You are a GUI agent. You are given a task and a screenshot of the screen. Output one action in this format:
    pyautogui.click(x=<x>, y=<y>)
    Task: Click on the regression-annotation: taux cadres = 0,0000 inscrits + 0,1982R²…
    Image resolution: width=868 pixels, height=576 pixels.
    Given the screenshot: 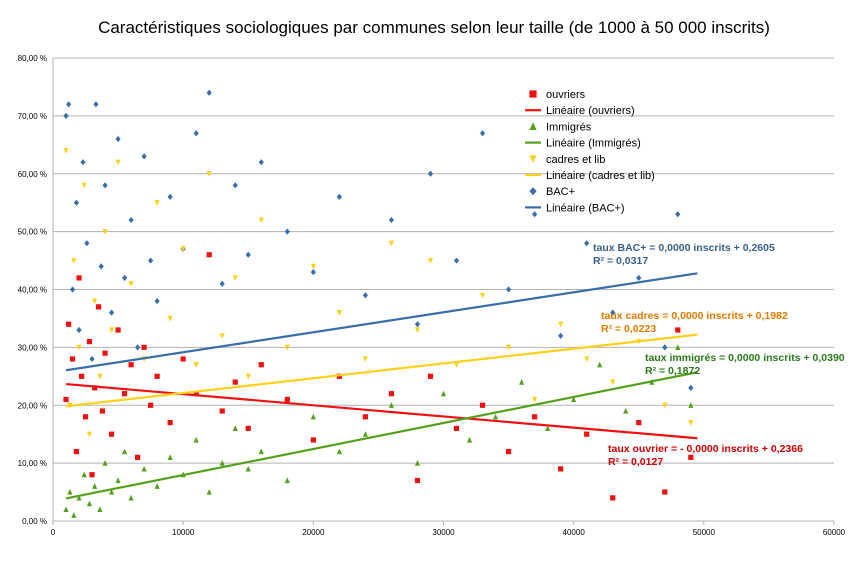 What is the action you would take?
    pyautogui.click(x=694, y=322)
    